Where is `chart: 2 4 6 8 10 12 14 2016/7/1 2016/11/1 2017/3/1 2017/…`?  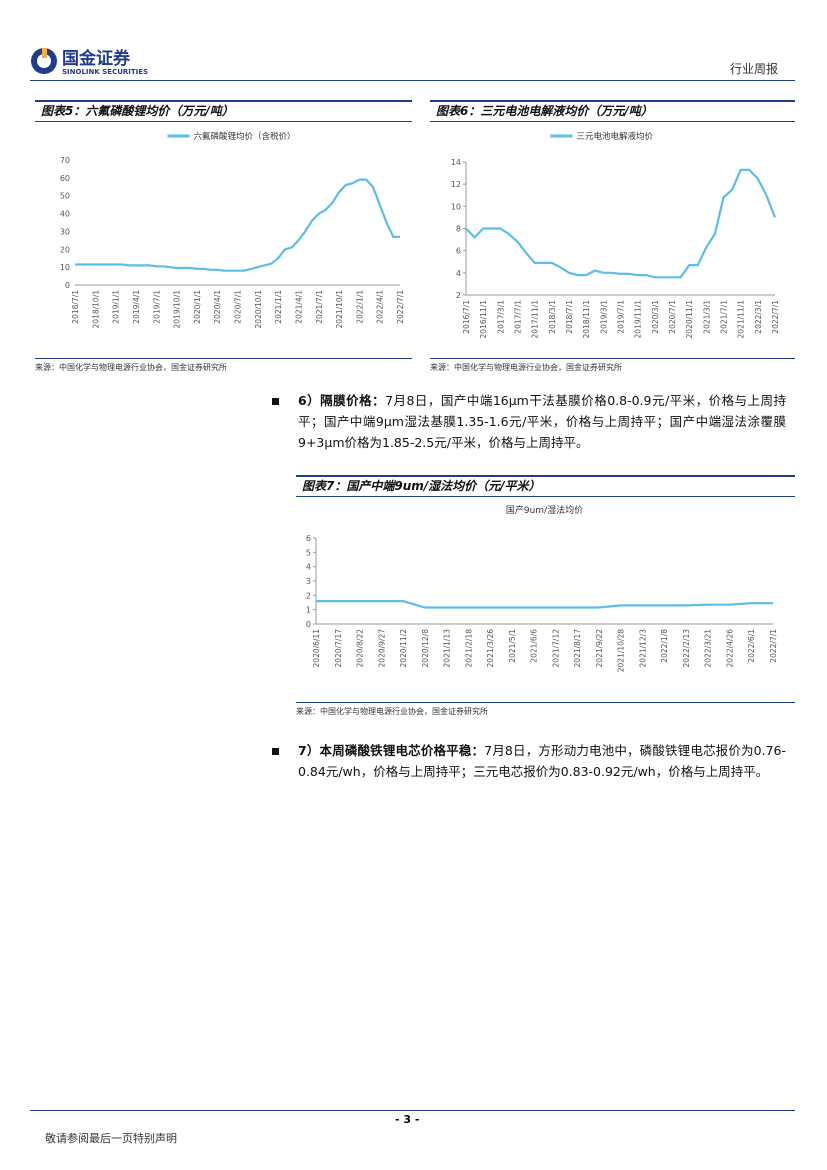
chart: 2 4 6 8 10 12 14 2016/7/1 2016/11/1 2017/3/1 2017/… is located at coordinates (615, 235).